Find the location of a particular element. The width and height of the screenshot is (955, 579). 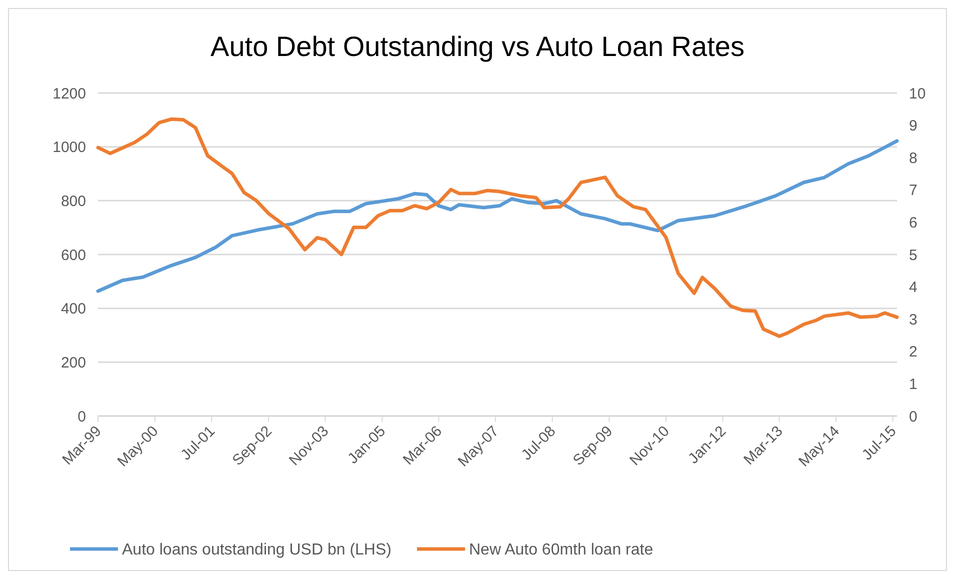

y2-tick-label: 5 is located at coordinates (913, 255).